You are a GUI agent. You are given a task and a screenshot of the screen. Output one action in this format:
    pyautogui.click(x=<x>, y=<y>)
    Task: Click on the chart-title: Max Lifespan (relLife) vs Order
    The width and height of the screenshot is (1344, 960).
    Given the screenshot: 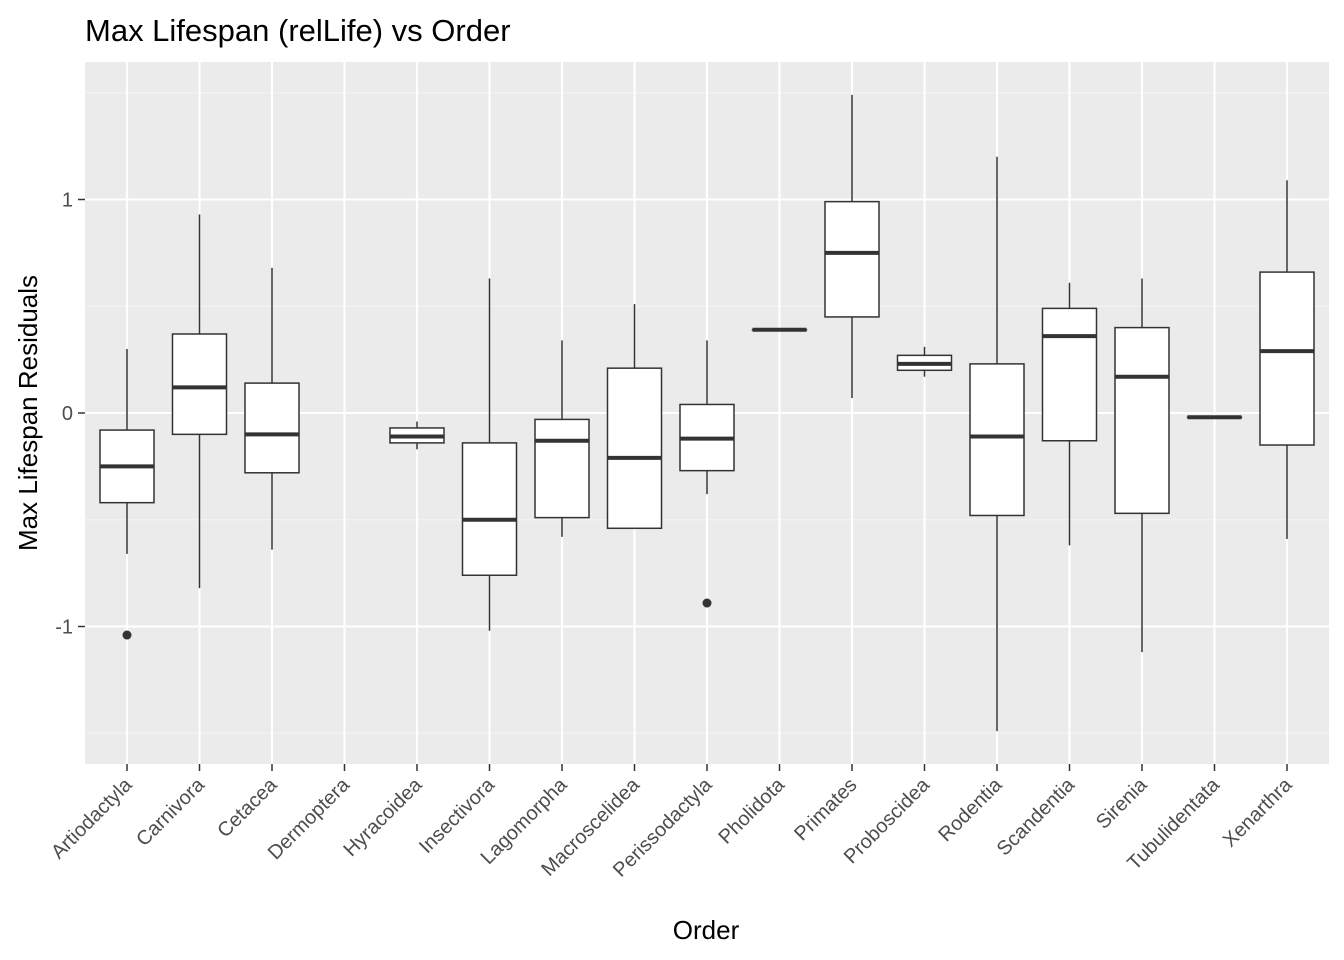 What is the action you would take?
    pyautogui.click(x=298, y=30)
    